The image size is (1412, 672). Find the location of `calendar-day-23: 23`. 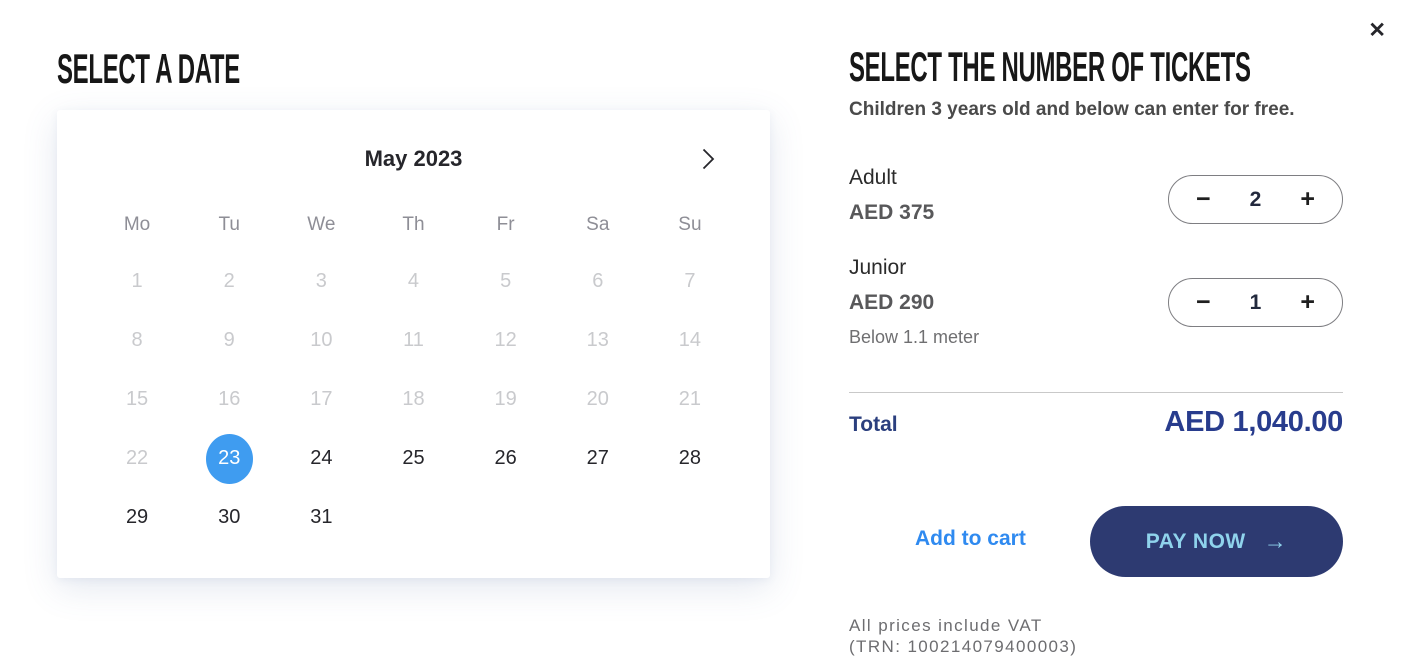

calendar-day-23: 23 is located at coordinates (229, 458).